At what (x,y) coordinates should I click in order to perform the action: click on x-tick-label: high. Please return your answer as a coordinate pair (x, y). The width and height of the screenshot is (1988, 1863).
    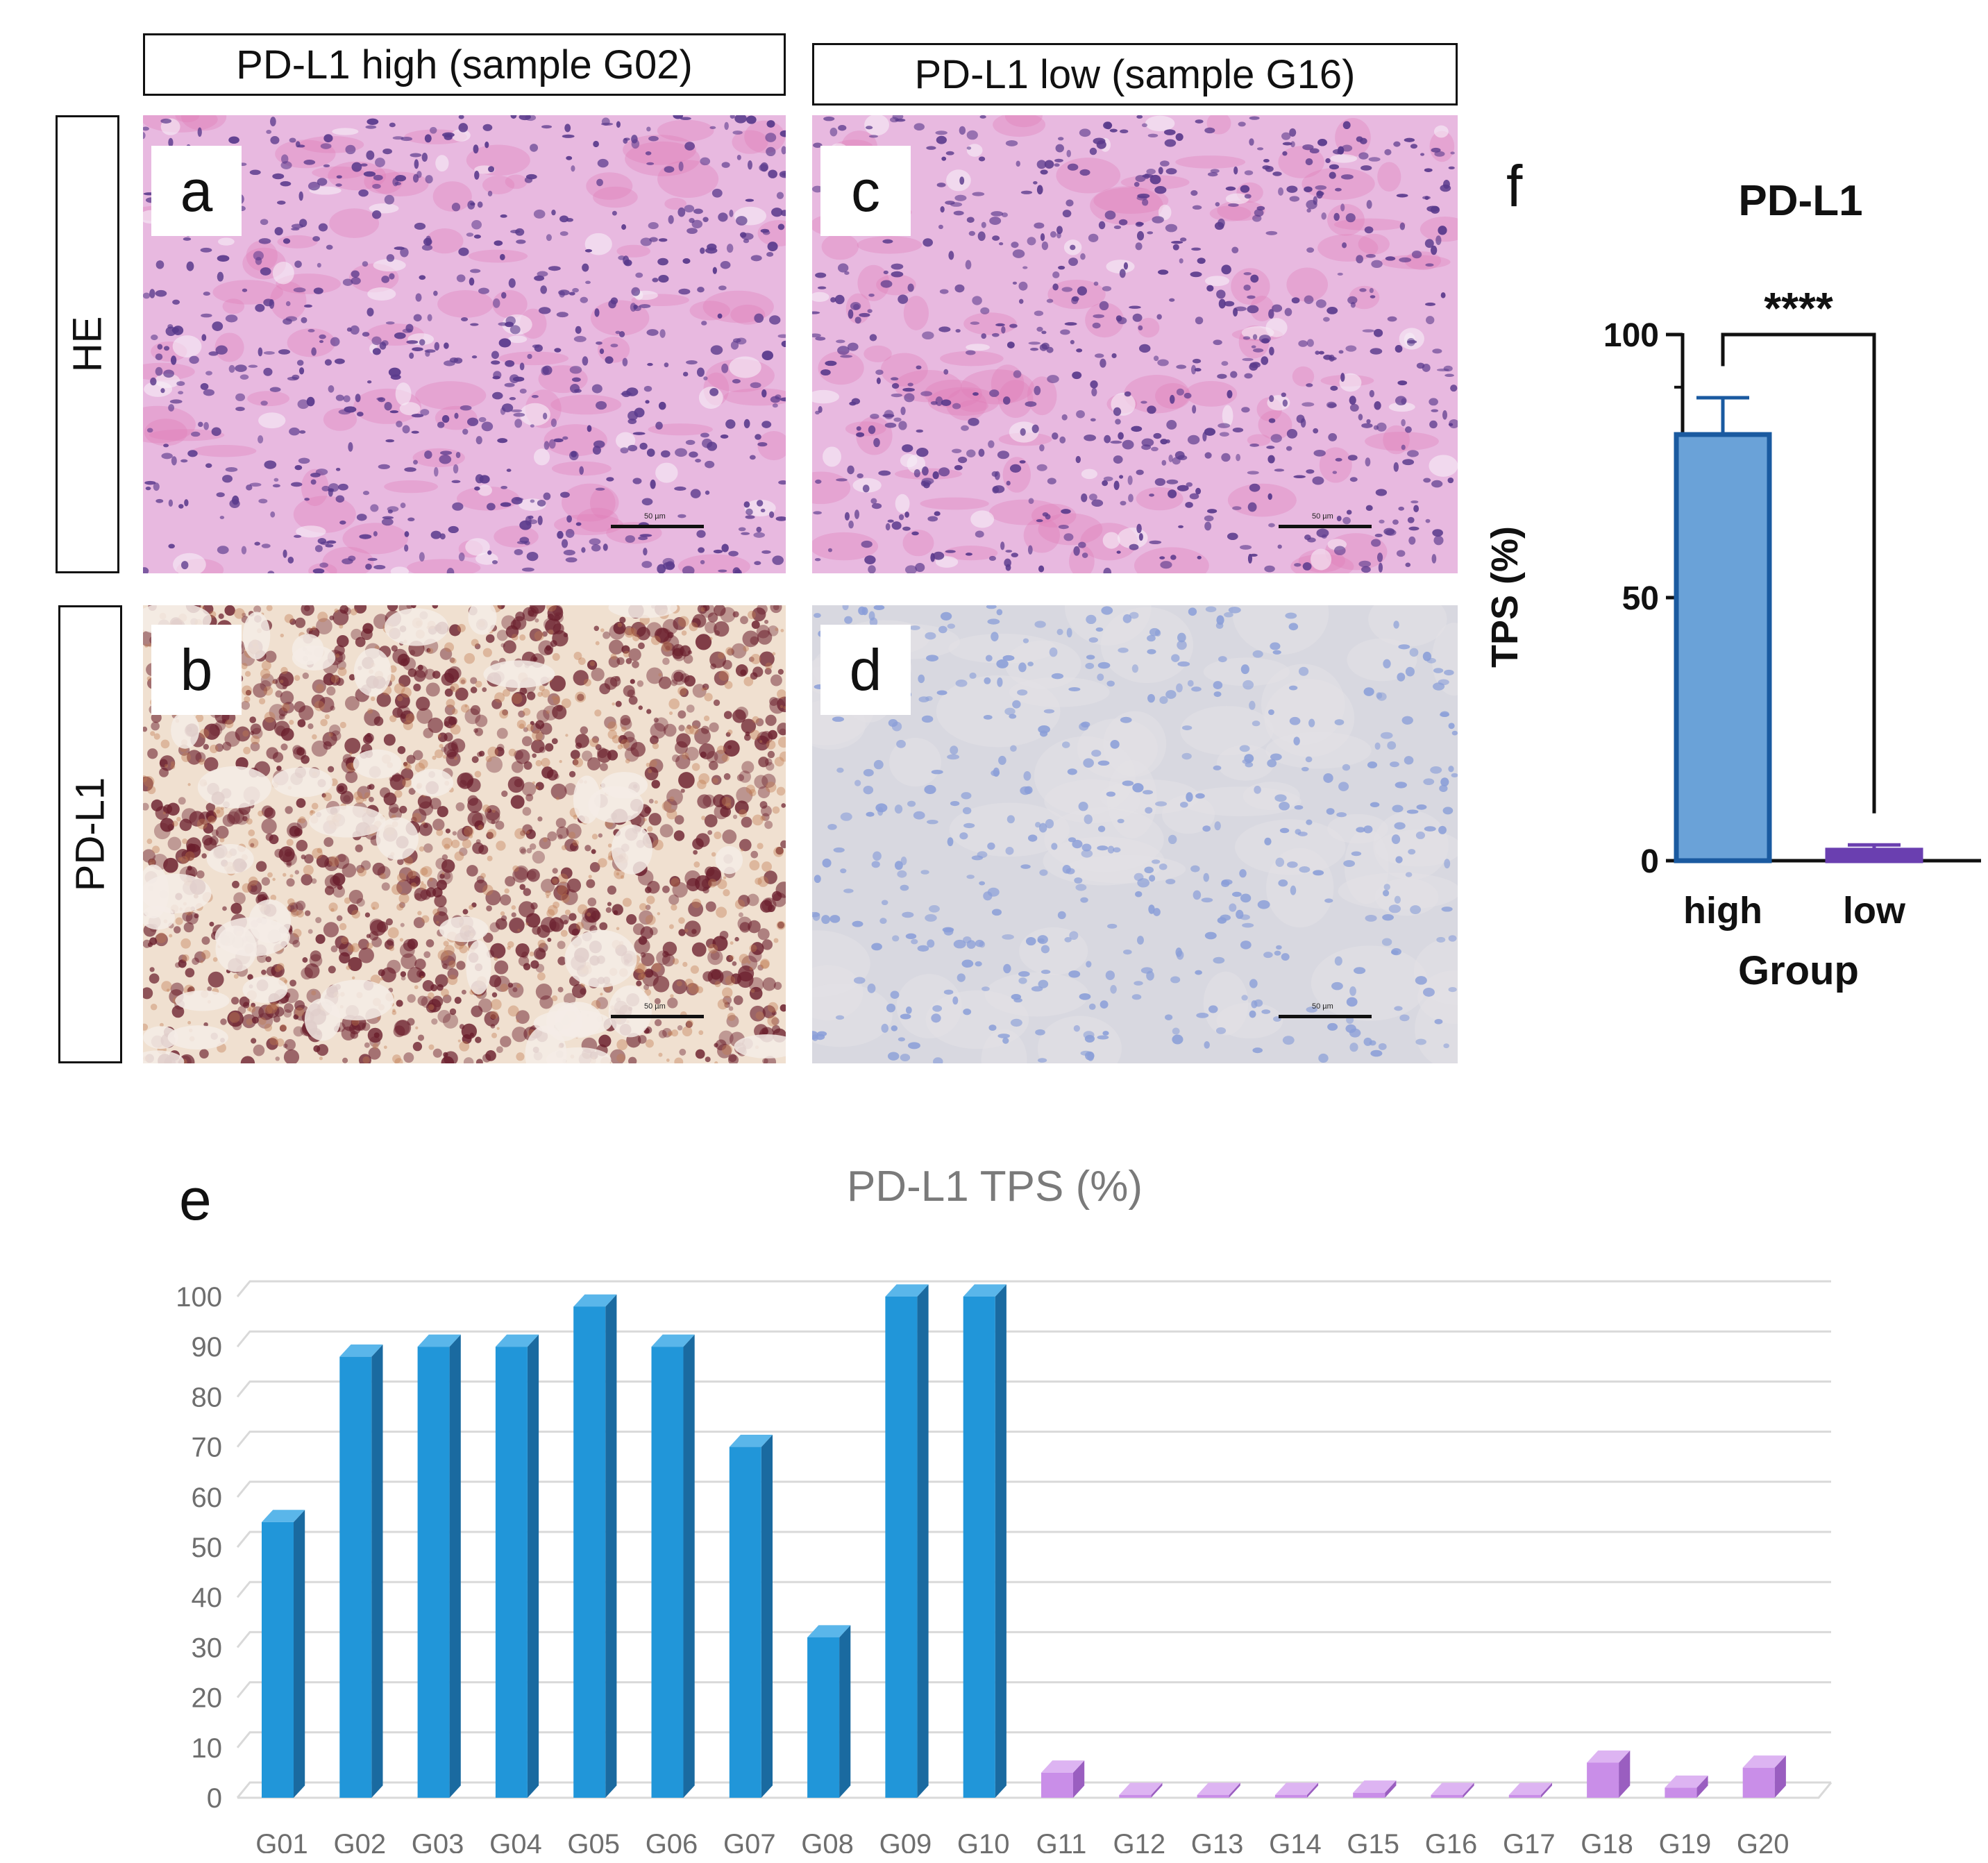
    Looking at the image, I should click on (1722, 911).